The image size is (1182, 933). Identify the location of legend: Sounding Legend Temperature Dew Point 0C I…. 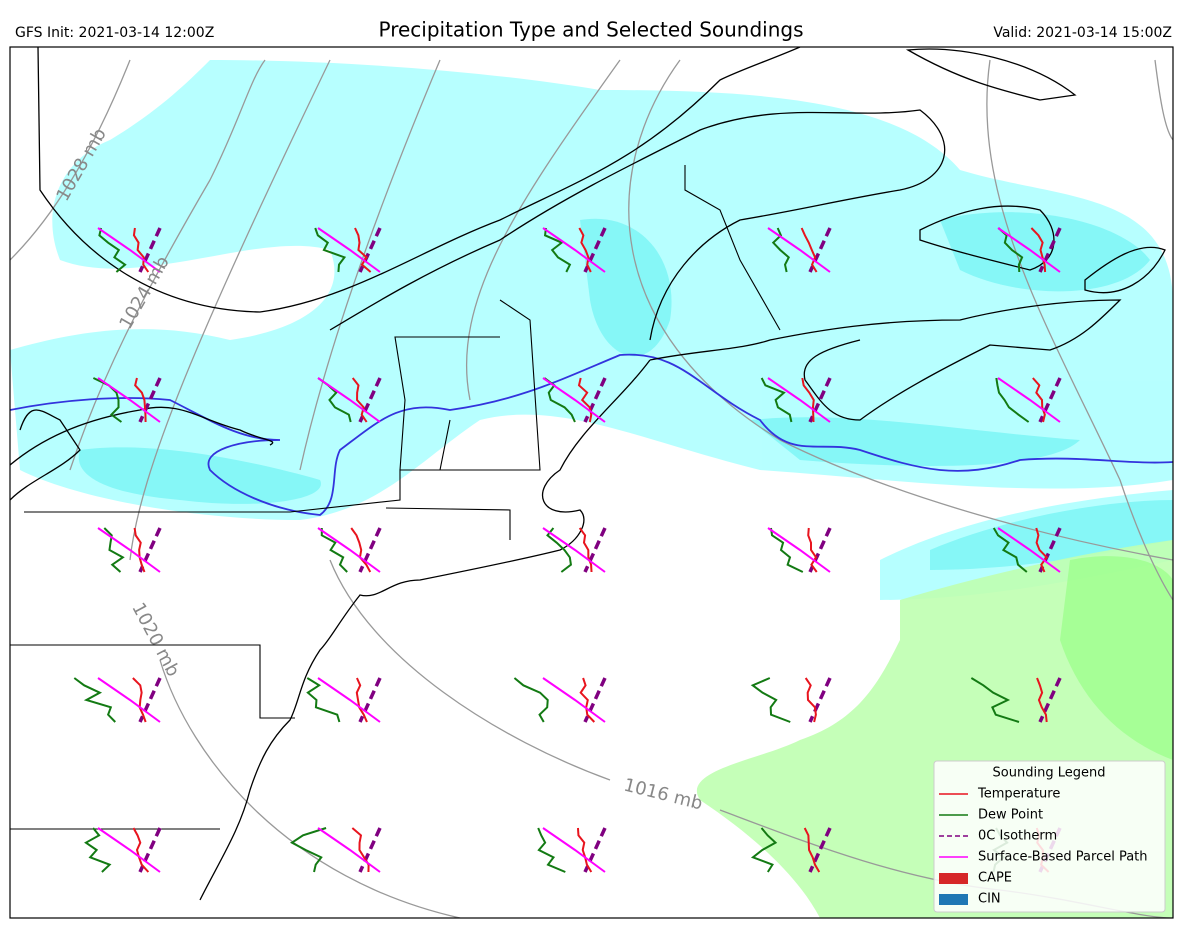
(1049, 836).